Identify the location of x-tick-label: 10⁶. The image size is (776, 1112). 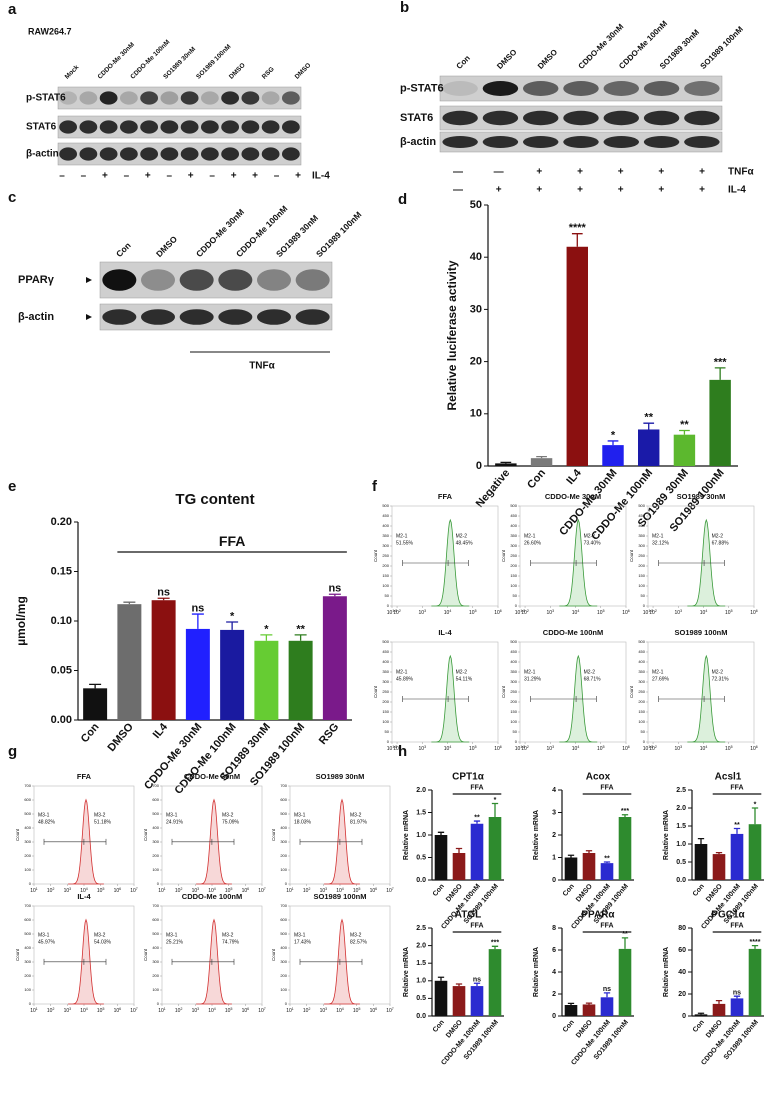
(626, 612).